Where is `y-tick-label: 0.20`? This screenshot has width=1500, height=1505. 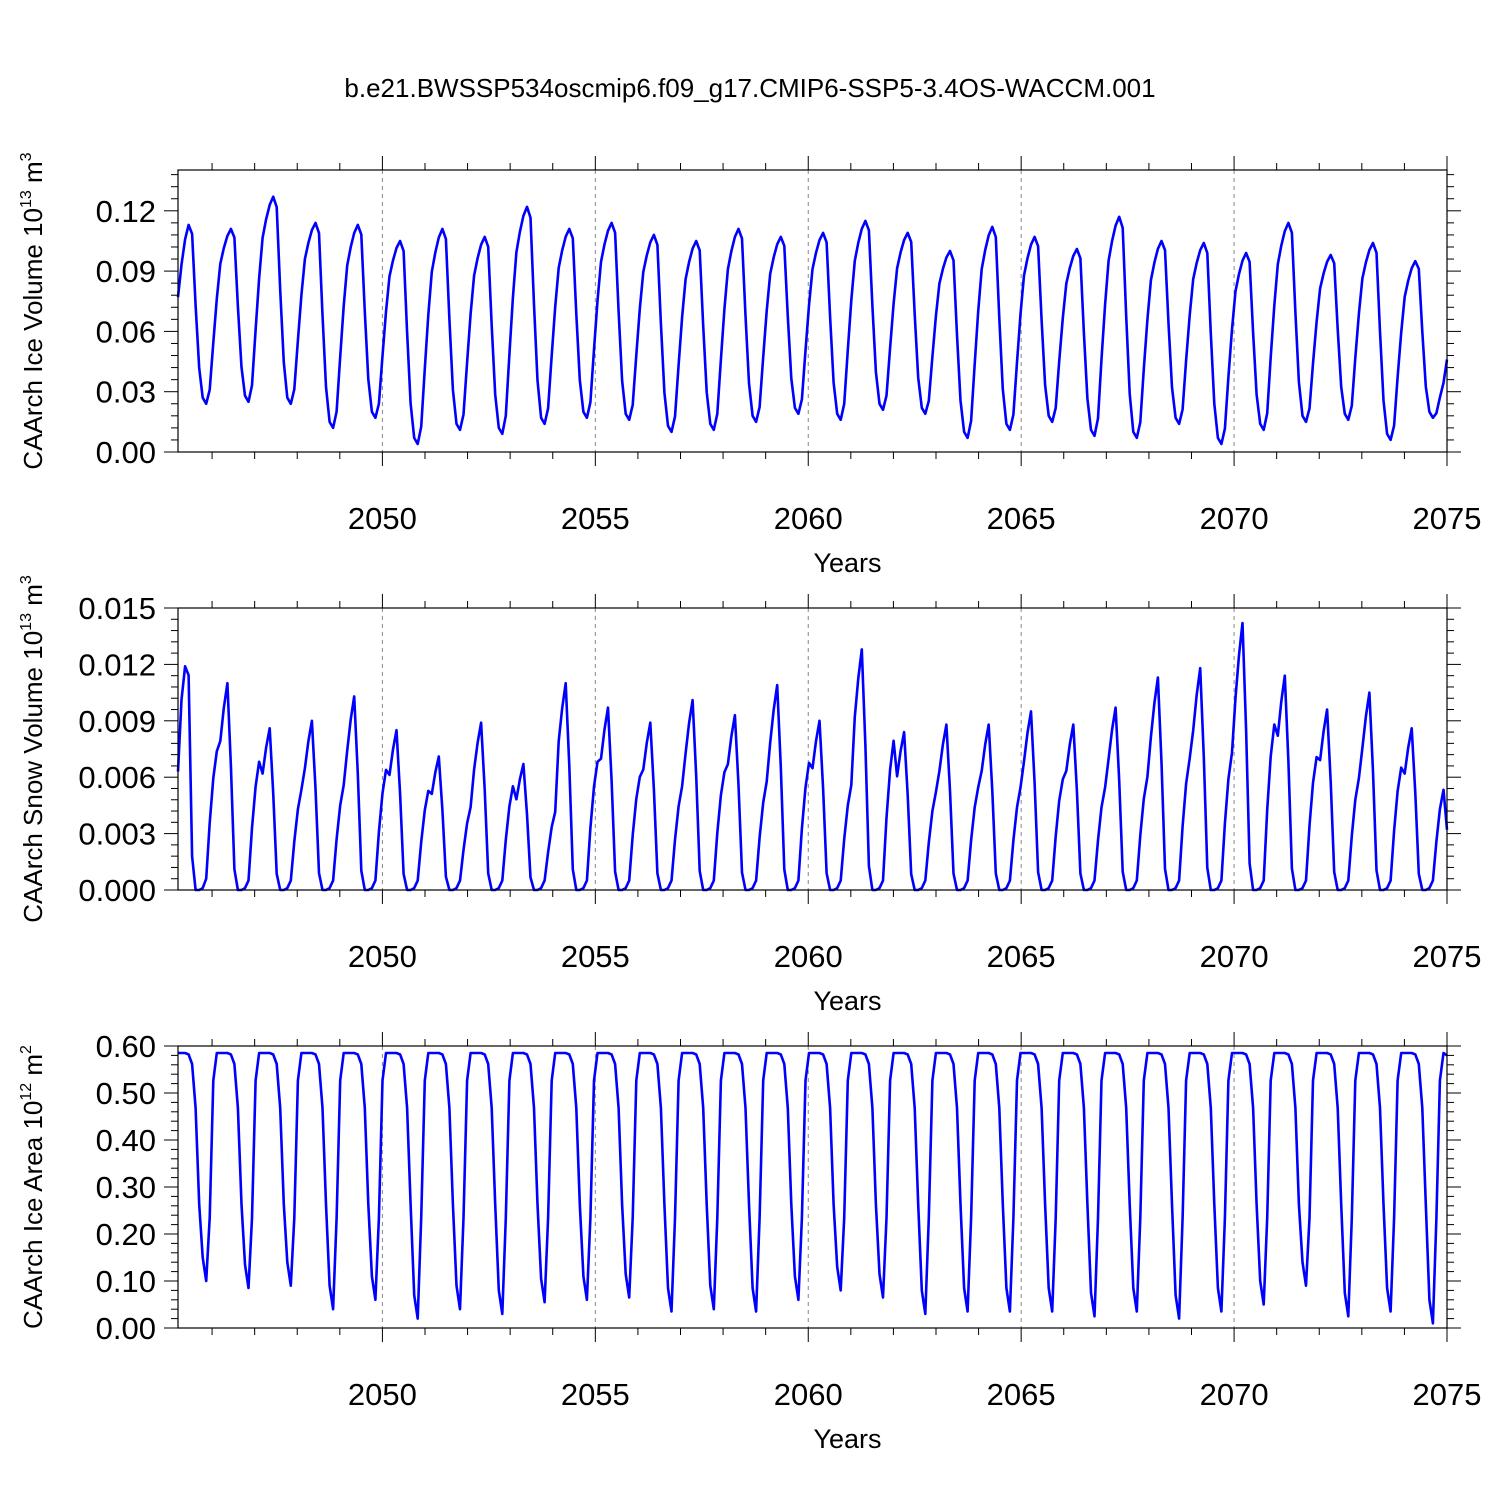 y-tick-label: 0.20 is located at coordinates (126, 1234).